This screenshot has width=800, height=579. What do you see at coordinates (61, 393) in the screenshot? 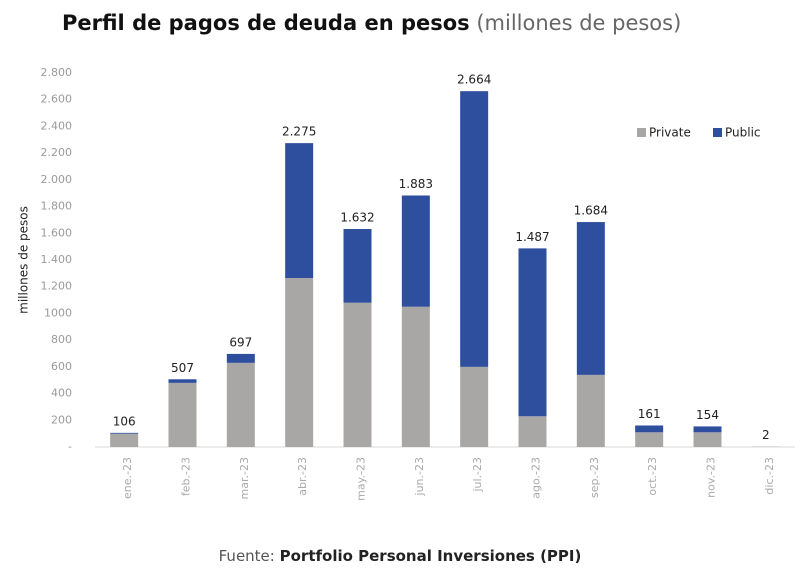
I see `y-tick-label: 400` at bounding box center [61, 393].